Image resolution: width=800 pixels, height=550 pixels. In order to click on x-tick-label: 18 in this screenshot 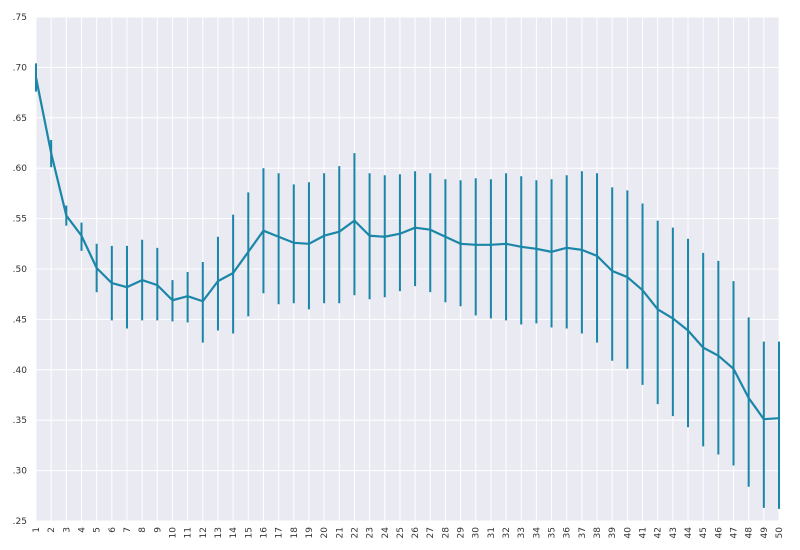, I will do `click(295, 533)`.